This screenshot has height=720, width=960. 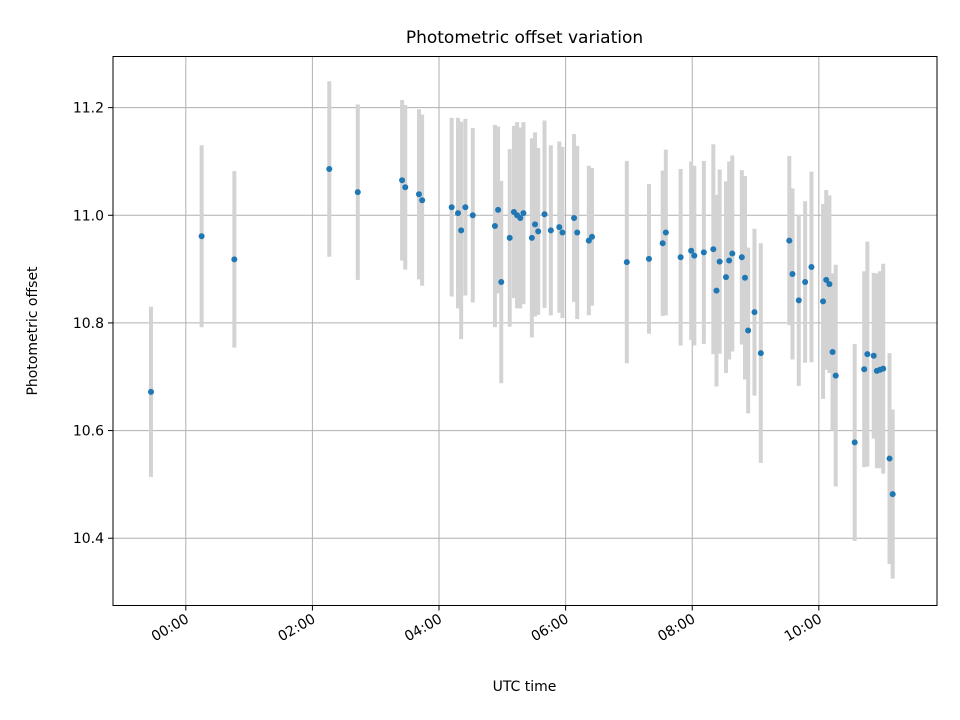 What do you see at coordinates (88, 432) in the screenshot?
I see `y-tick-label: 10.6` at bounding box center [88, 432].